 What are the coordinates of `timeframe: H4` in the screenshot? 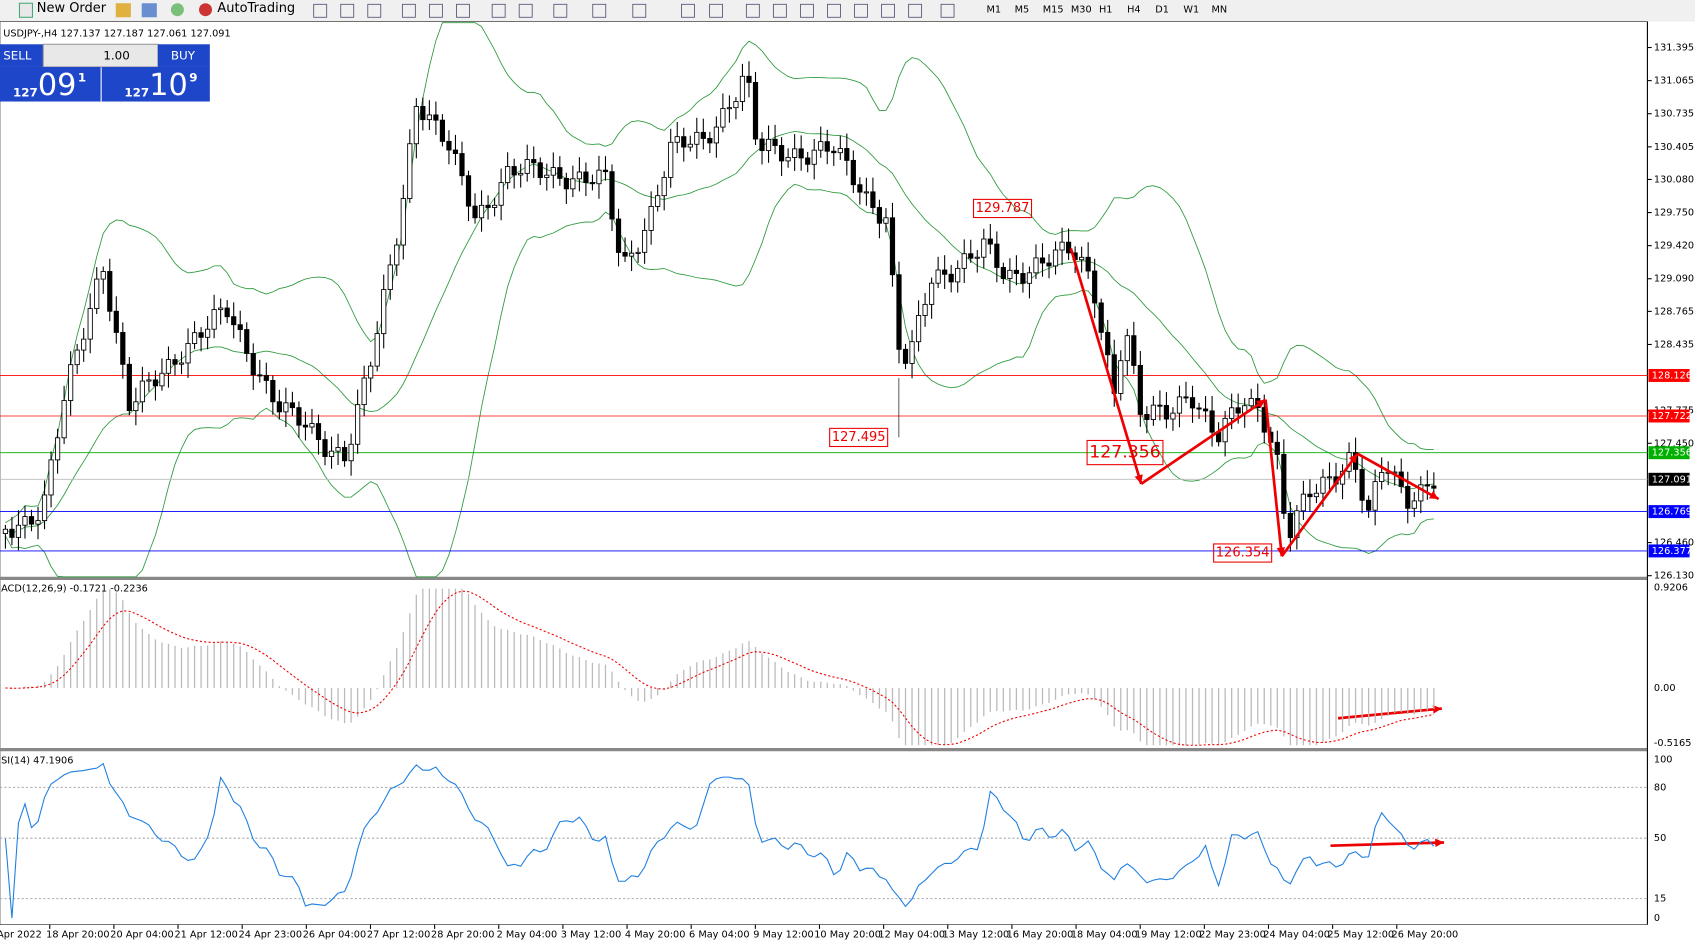 It's located at (1134, 10).